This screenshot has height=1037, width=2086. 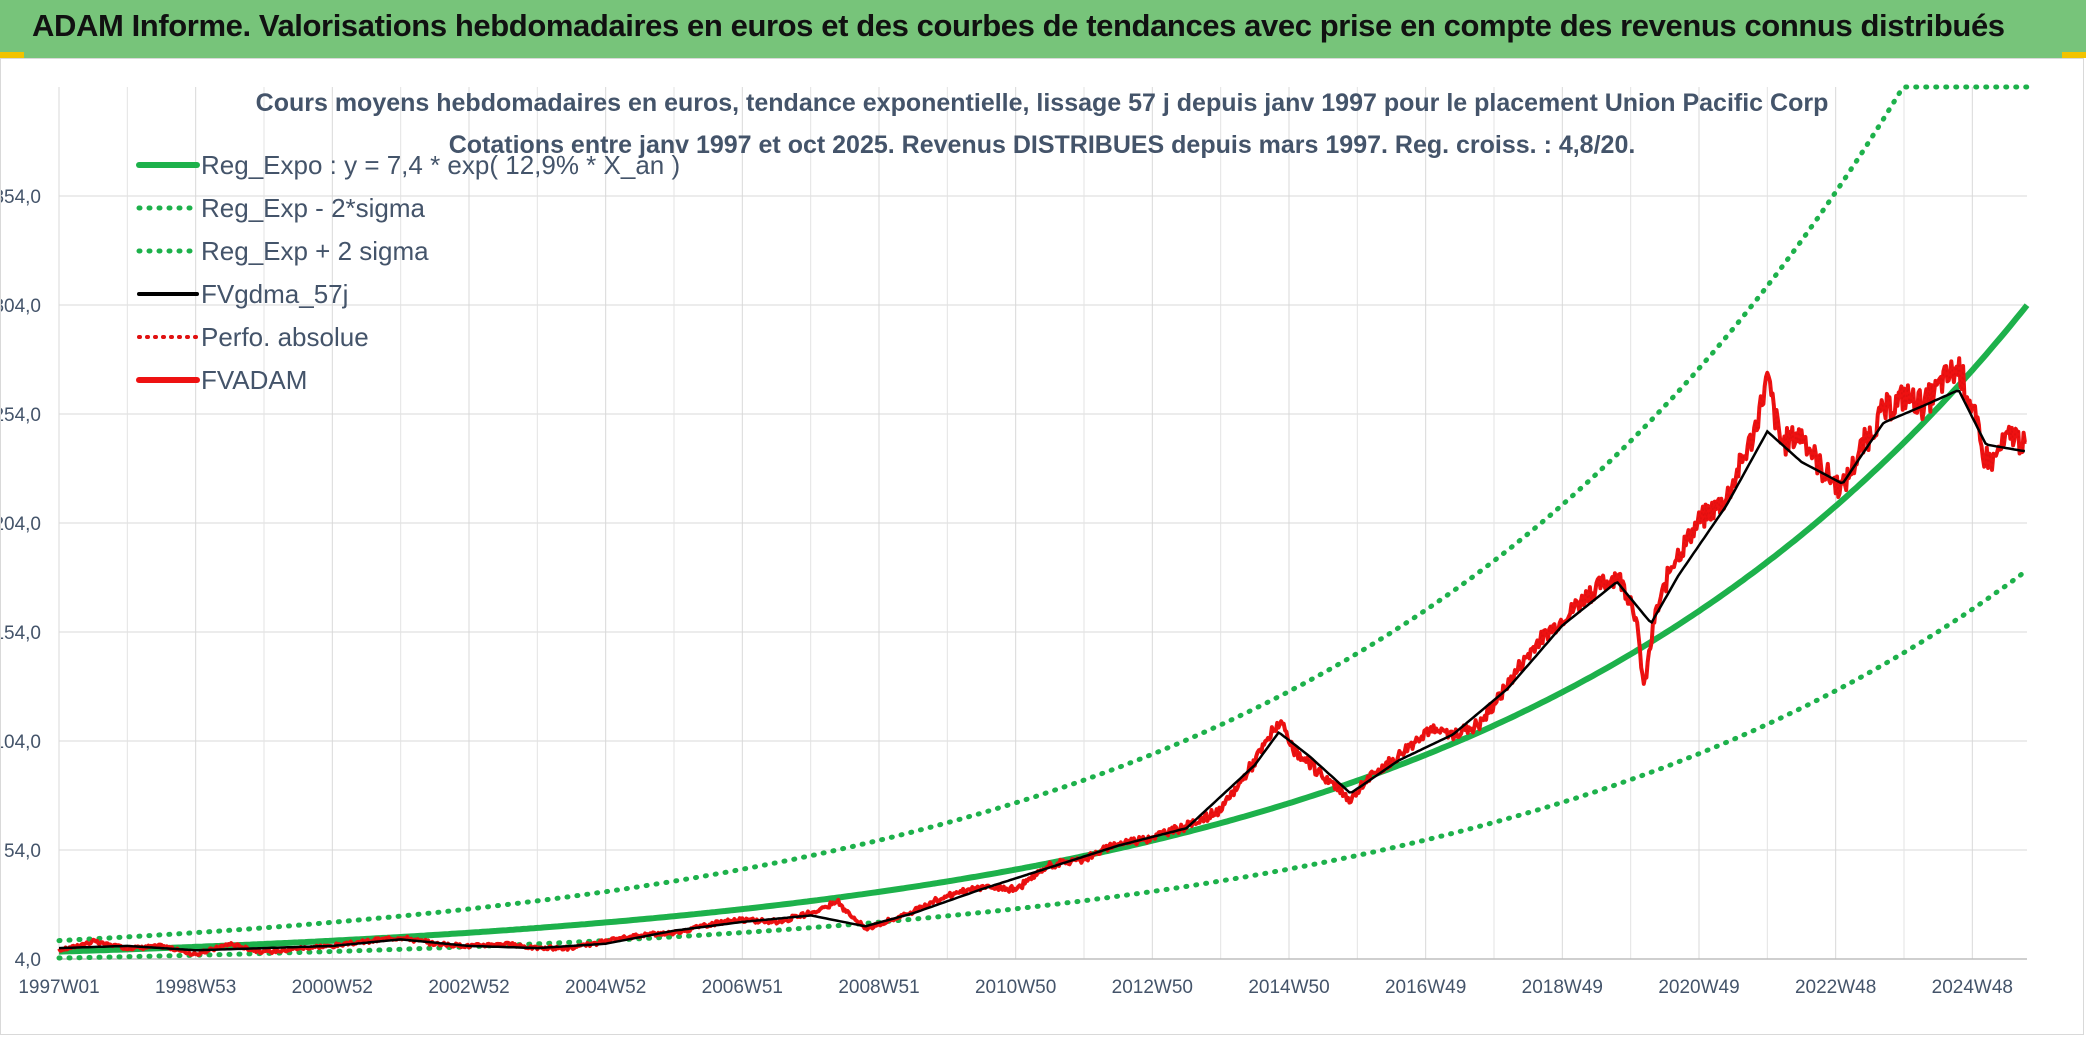 I want to click on x-tick-label: 2004W52, so click(x=605, y=987).